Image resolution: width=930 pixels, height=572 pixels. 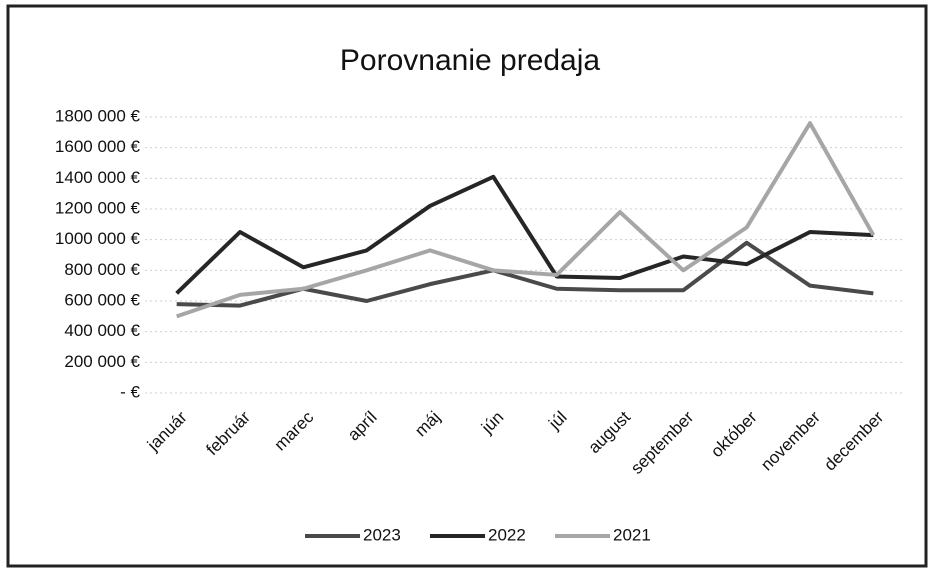 What do you see at coordinates (382, 534) in the screenshot?
I see `legend-label: 2023` at bounding box center [382, 534].